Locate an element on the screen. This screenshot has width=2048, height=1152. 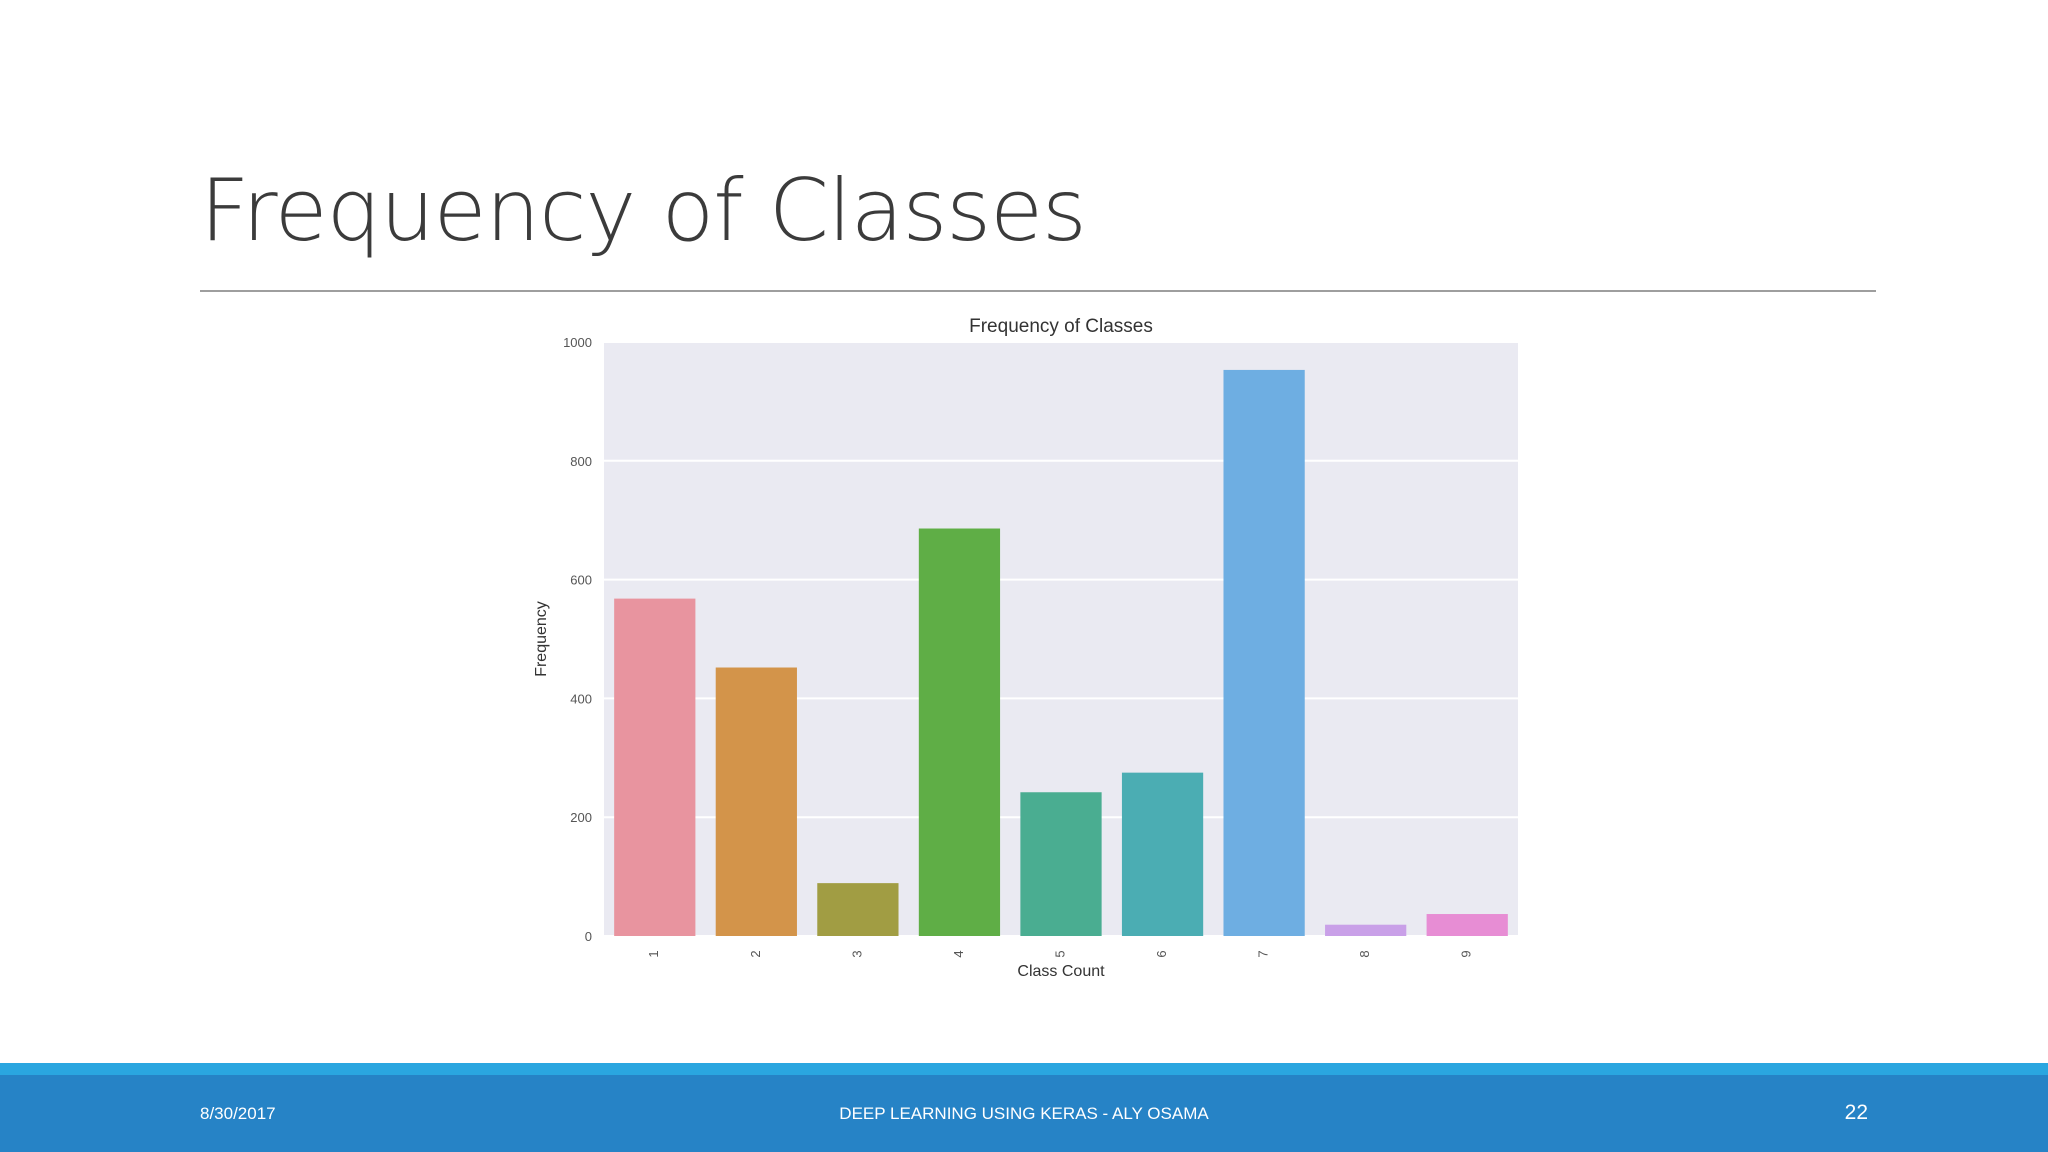
x-tick-label: 4 is located at coordinates (958, 953).